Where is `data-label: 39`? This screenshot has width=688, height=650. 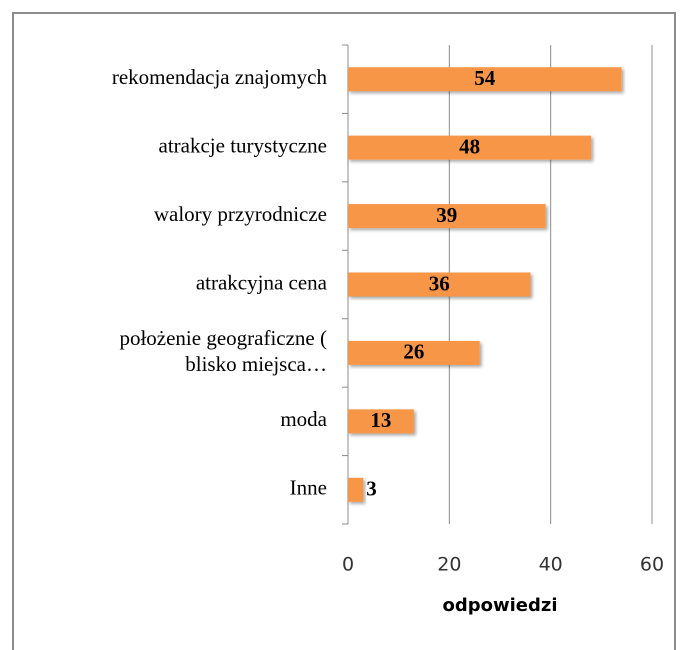
data-label: 39 is located at coordinates (446, 215).